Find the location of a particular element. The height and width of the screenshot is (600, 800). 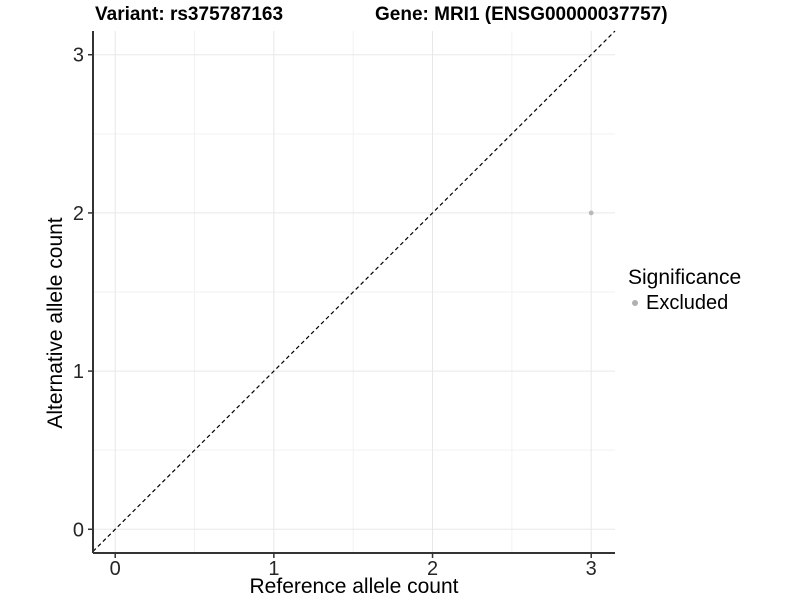

excluded-point-icon is located at coordinates (635, 303).